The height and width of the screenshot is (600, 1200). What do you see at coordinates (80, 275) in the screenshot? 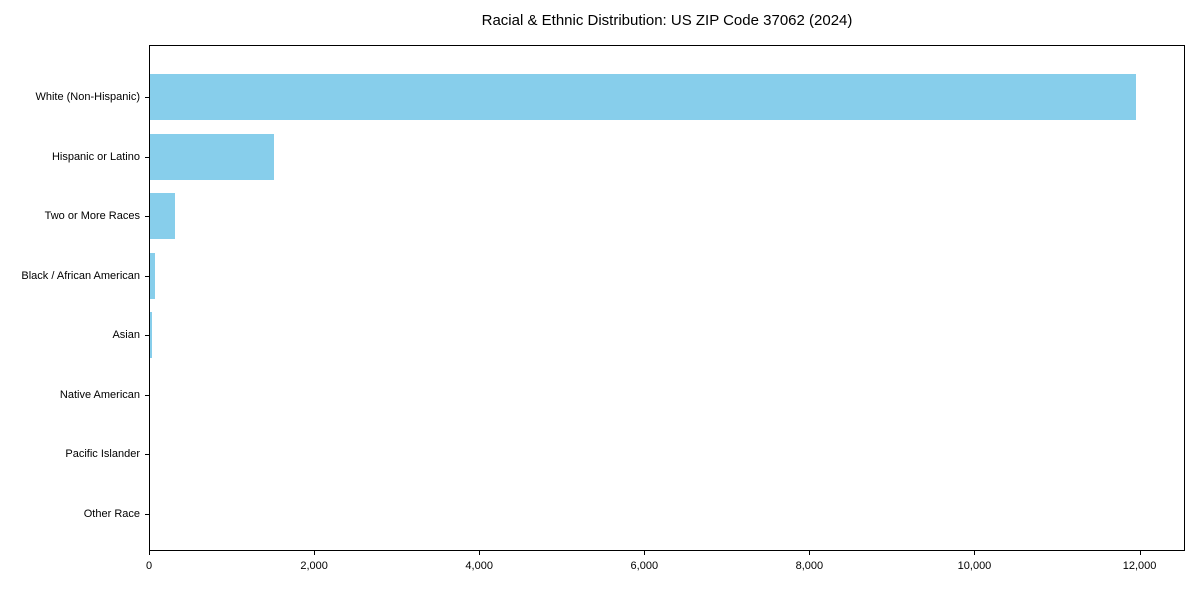
I see `y-tick-label: Black / African American` at bounding box center [80, 275].